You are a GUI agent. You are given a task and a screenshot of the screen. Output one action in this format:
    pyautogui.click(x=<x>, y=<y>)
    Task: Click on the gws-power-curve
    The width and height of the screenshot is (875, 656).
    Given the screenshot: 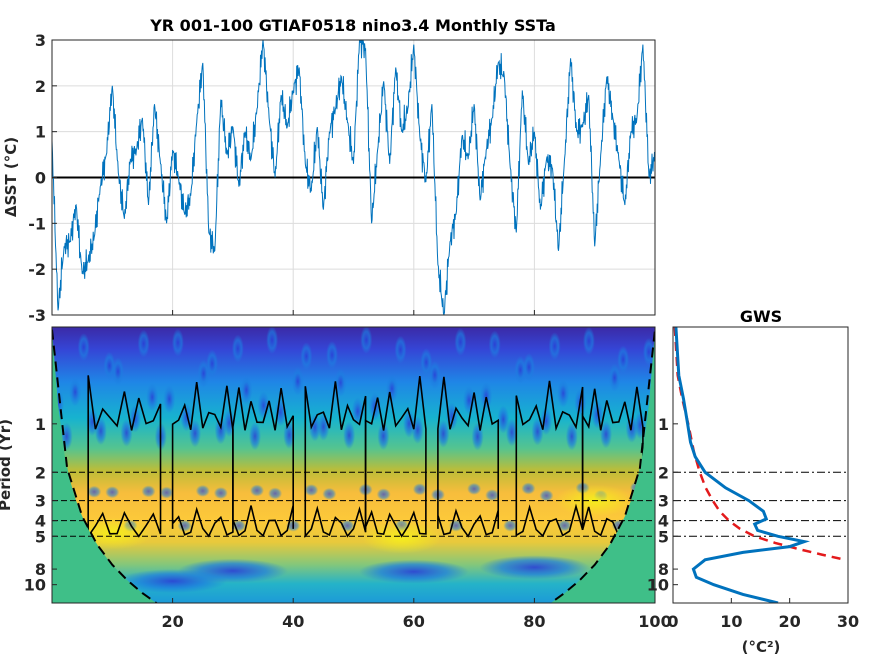 What is the action you would take?
    pyautogui.click(x=742, y=465)
    